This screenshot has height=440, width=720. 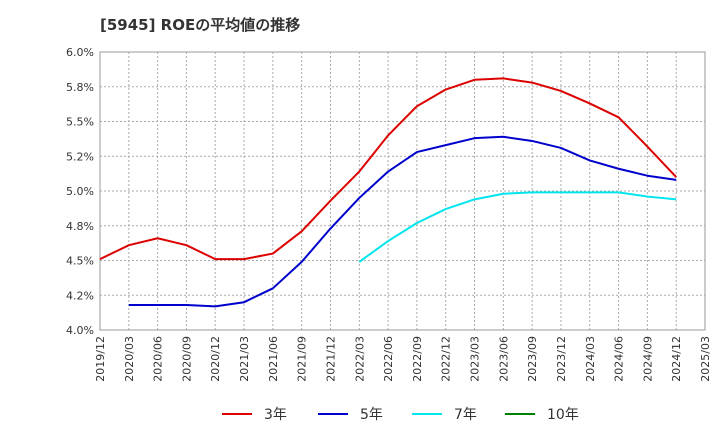 I want to click on x-tick-label: 2023/09, so click(x=532, y=359).